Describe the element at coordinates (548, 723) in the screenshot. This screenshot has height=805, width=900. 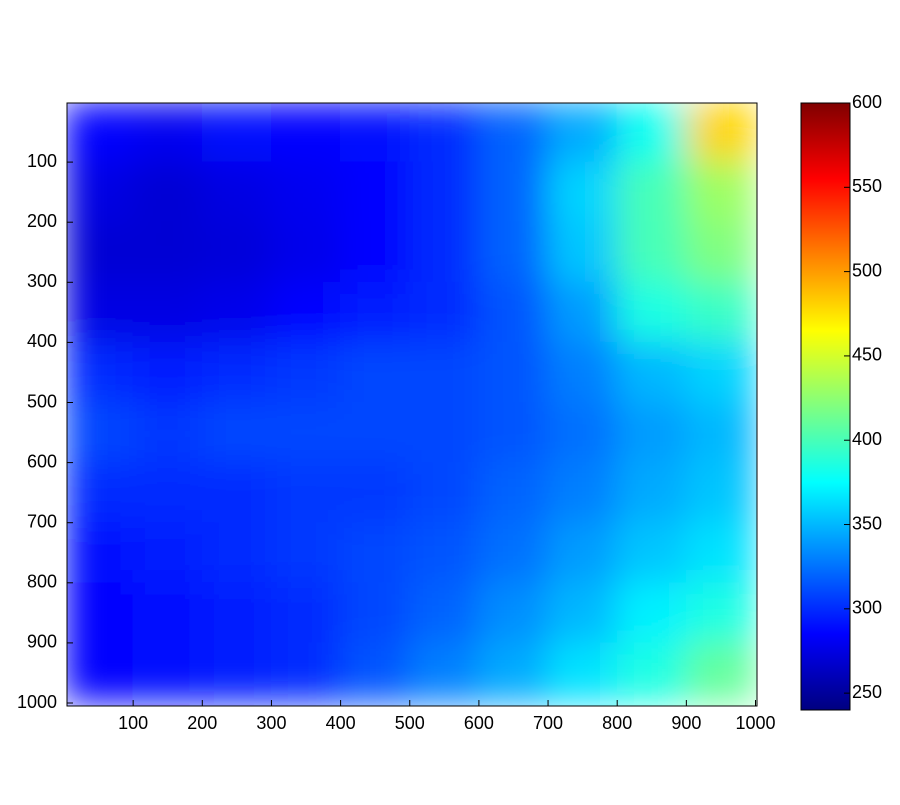
I see `x-tick-label: 700` at that location.